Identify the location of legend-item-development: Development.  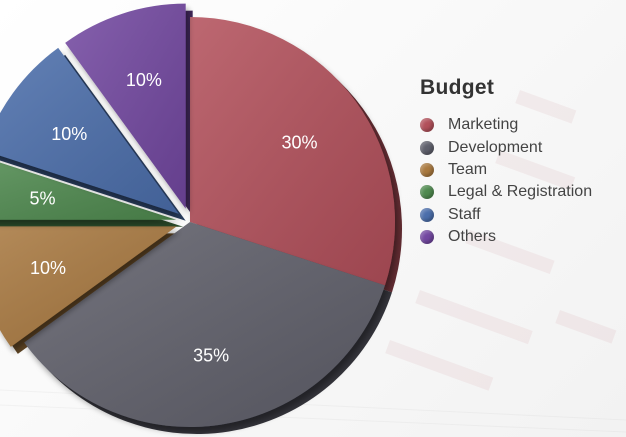
(506, 147).